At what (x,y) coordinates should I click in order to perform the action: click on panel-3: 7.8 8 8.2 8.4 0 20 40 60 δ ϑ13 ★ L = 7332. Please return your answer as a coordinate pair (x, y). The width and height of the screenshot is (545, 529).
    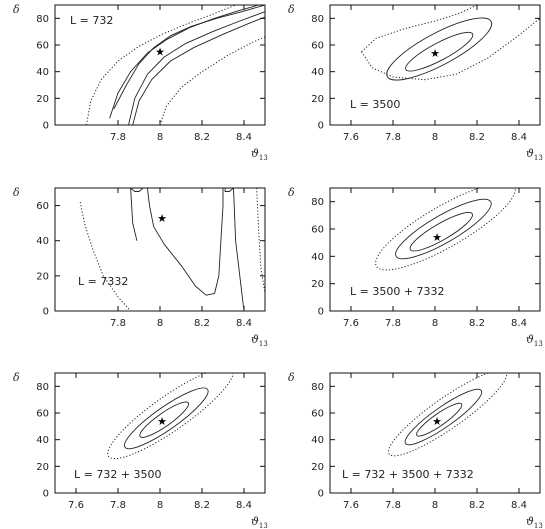
    Looking at the image, I should click on (140, 267).